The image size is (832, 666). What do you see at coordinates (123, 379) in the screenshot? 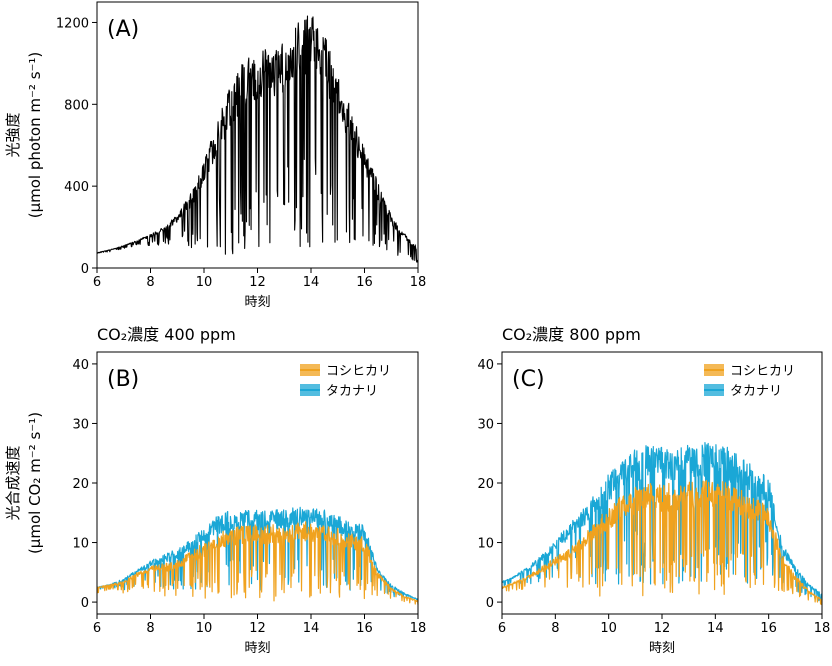
I see `panel-label: (B)` at bounding box center [123, 379].